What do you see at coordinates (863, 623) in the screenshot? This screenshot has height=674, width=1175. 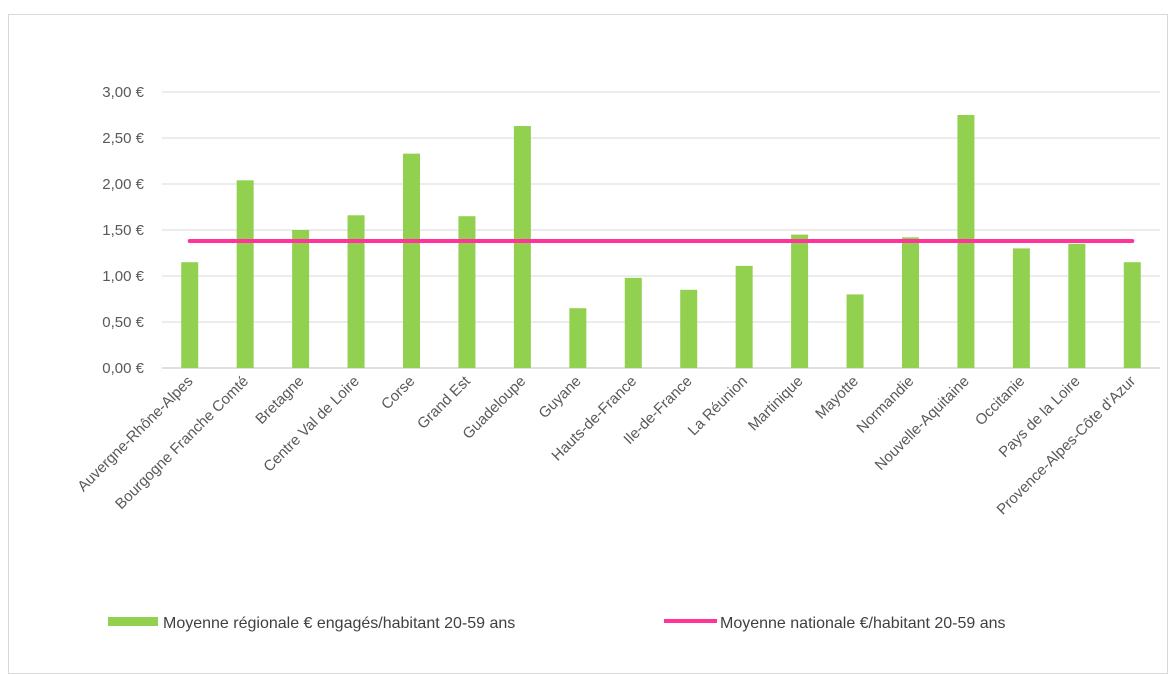 I see `legend-label-national: Moyenne nationale €/habitant 20-59 ans` at bounding box center [863, 623].